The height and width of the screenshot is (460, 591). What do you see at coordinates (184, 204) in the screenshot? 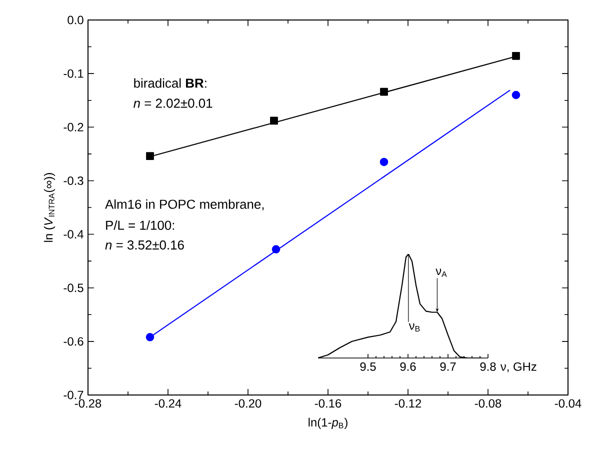
I see `annotation: Alm16 in POPC membrane,` at bounding box center [184, 204].